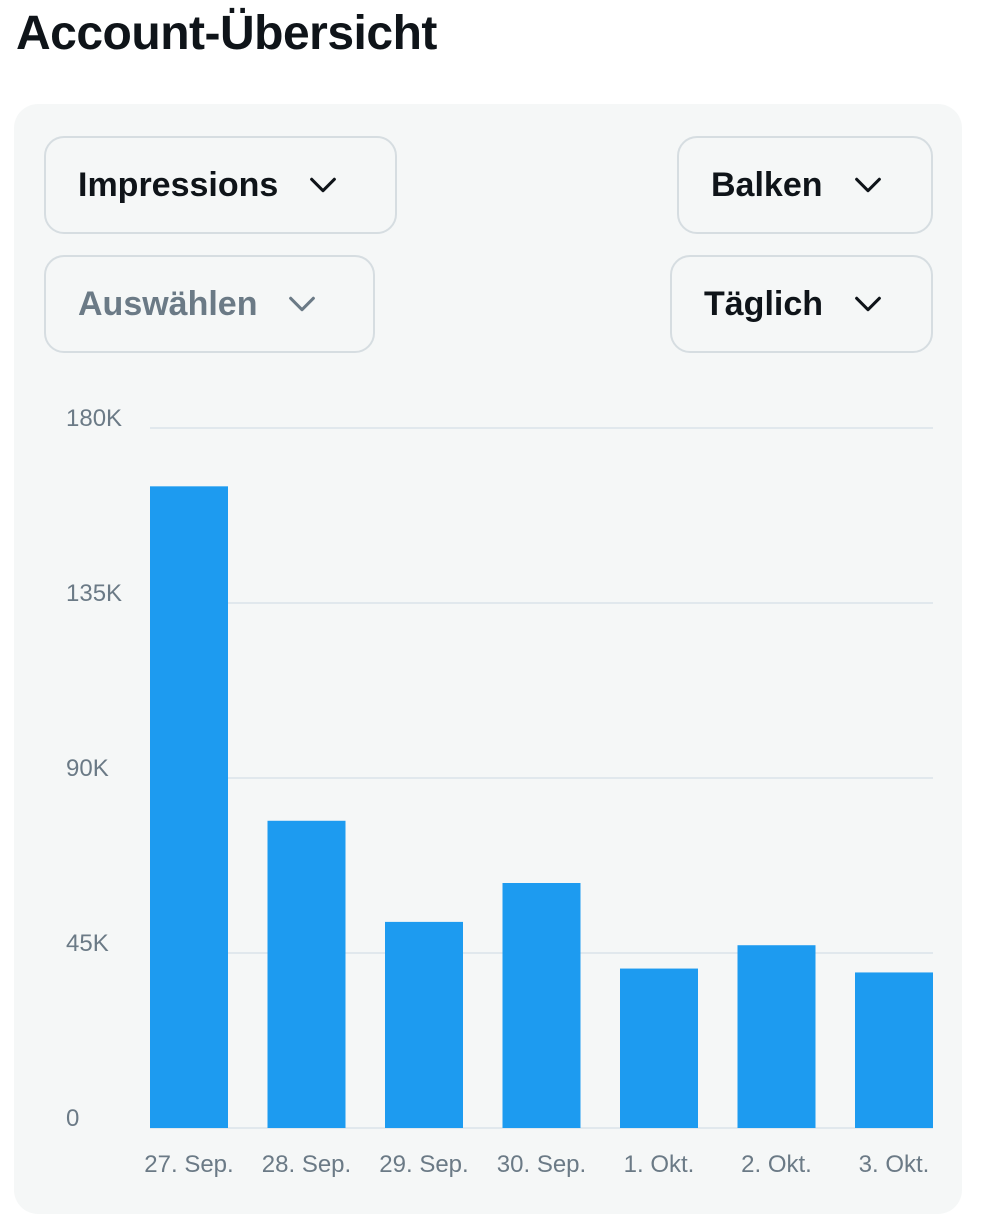 This screenshot has width=983, height=1214. What do you see at coordinates (87, 943) in the screenshot?
I see `y-tick-label: 45K` at bounding box center [87, 943].